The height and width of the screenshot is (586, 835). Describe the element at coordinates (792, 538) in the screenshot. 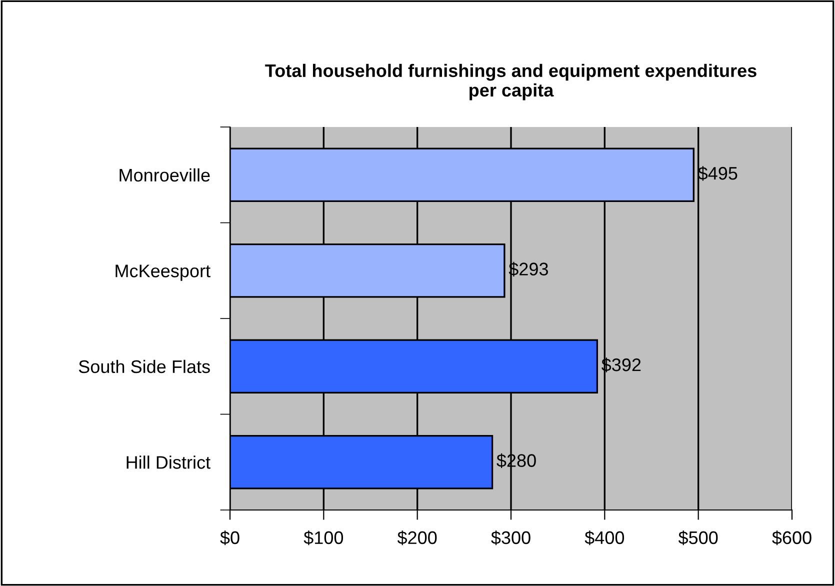

I see `x-tick-label: $600` at that location.